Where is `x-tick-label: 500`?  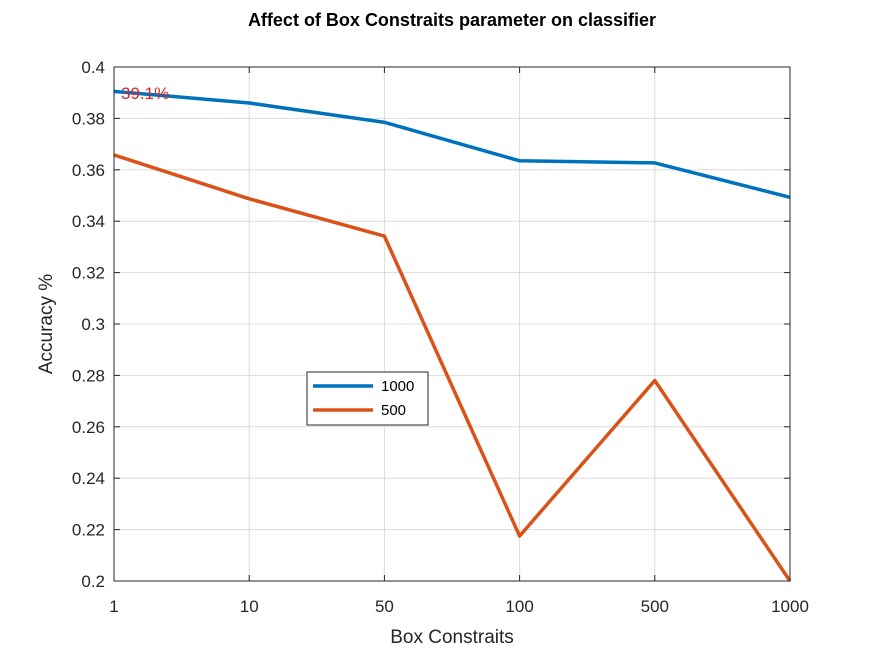 x-tick-label: 500 is located at coordinates (655, 606).